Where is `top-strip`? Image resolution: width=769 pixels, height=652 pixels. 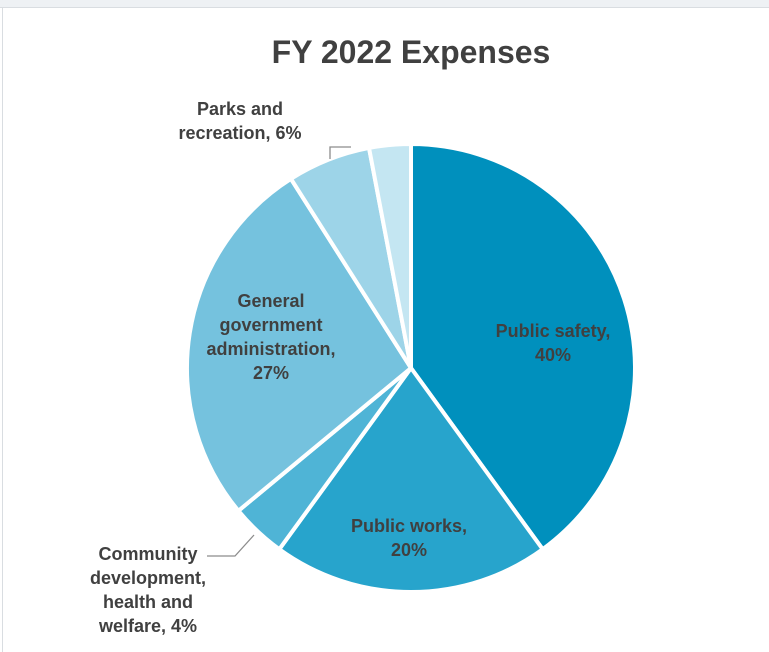 top-strip is located at coordinates (384, 3).